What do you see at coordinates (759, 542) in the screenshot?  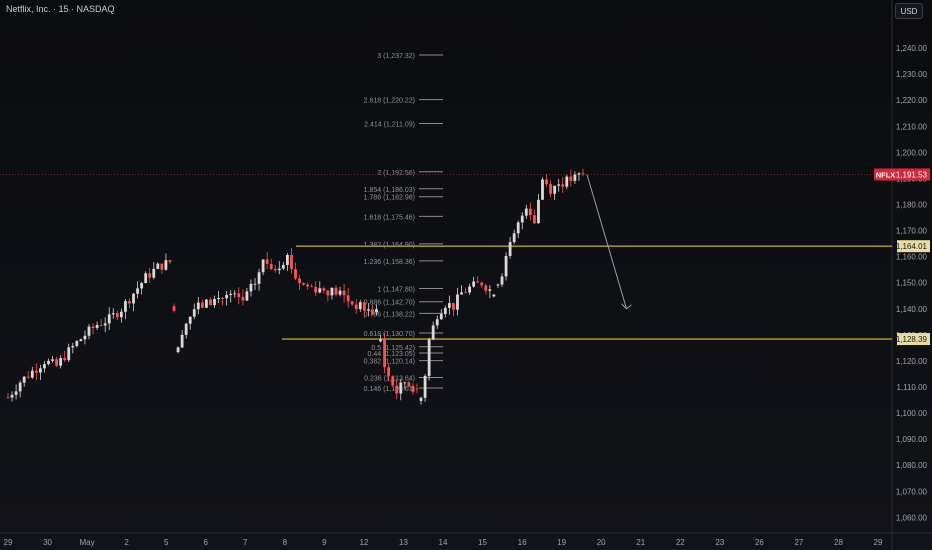 I see `x-tick-label: 26` at bounding box center [759, 542].